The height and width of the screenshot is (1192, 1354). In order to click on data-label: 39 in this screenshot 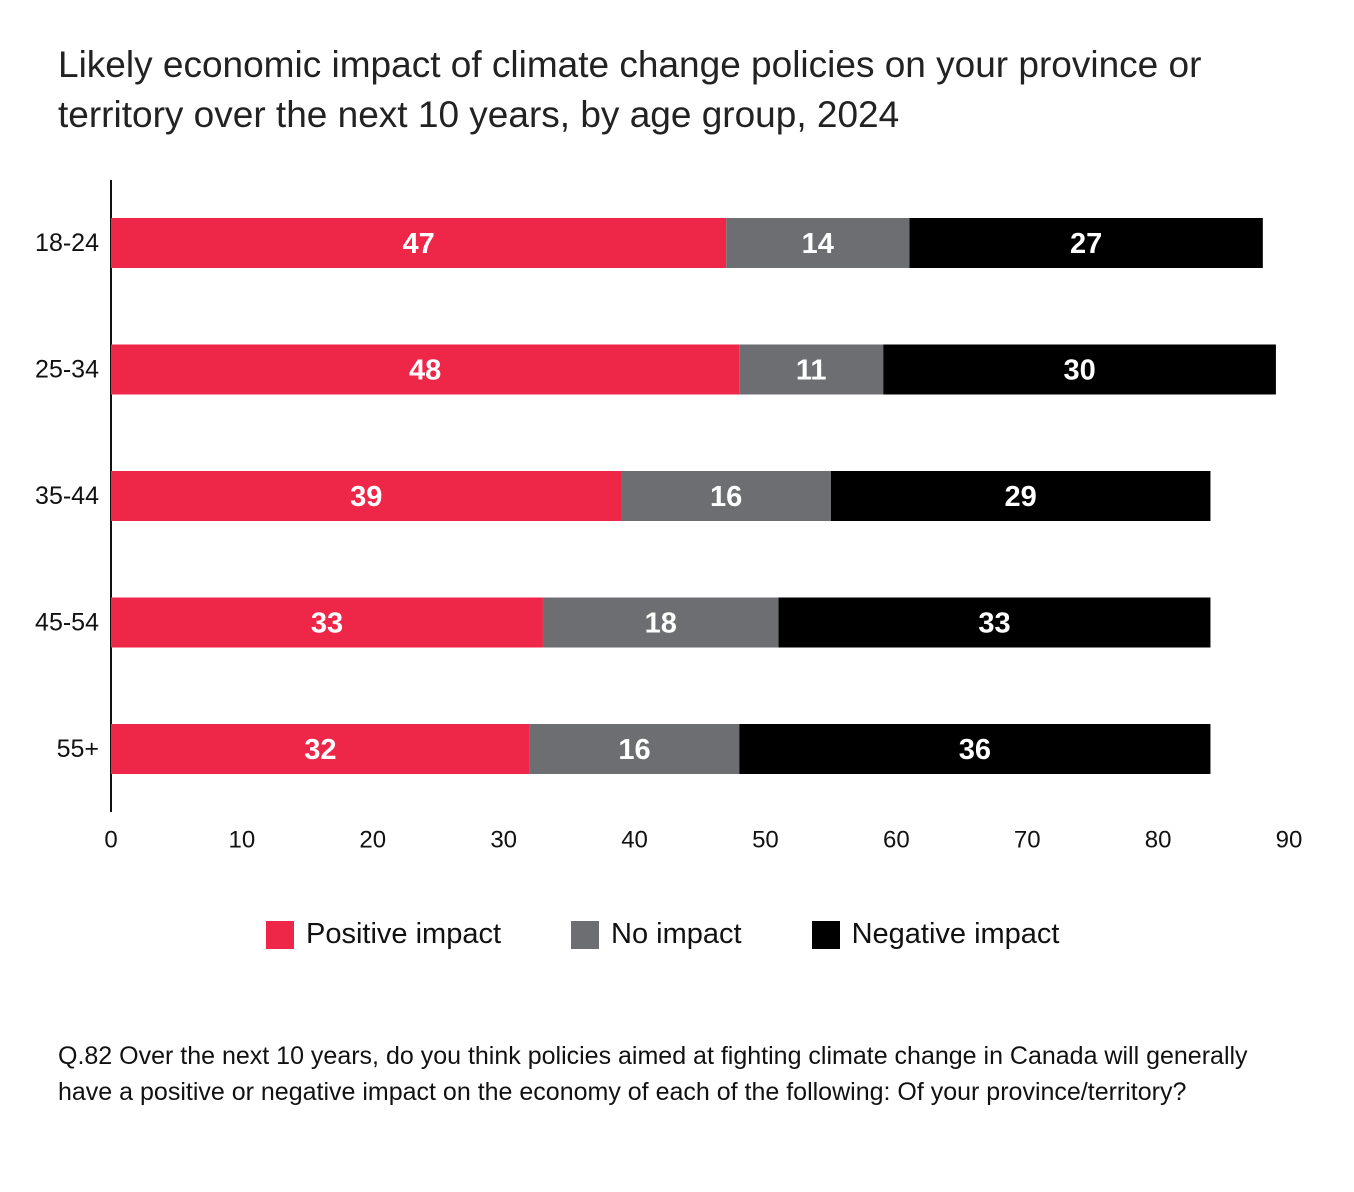, I will do `click(366, 497)`.